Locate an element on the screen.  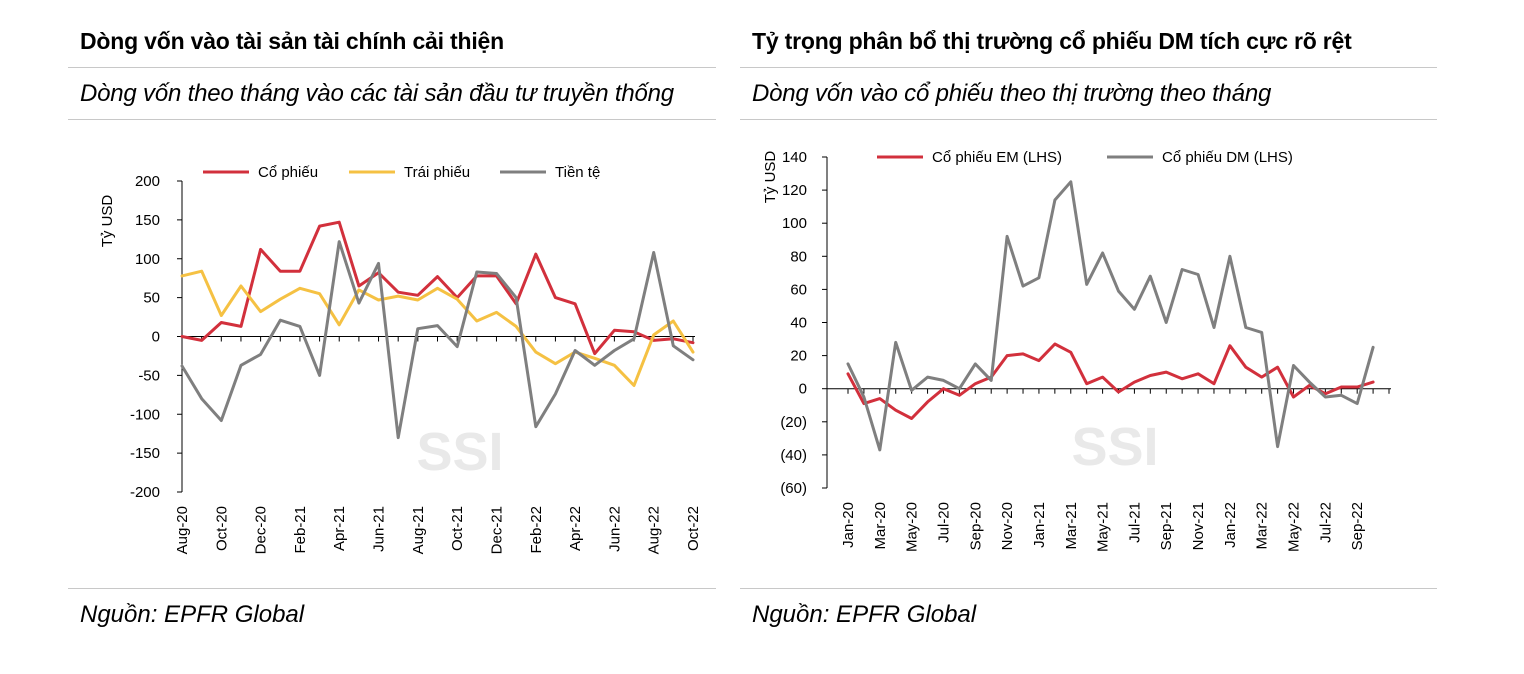
right-y-tick-label: 120 is located at coordinates (794, 190).